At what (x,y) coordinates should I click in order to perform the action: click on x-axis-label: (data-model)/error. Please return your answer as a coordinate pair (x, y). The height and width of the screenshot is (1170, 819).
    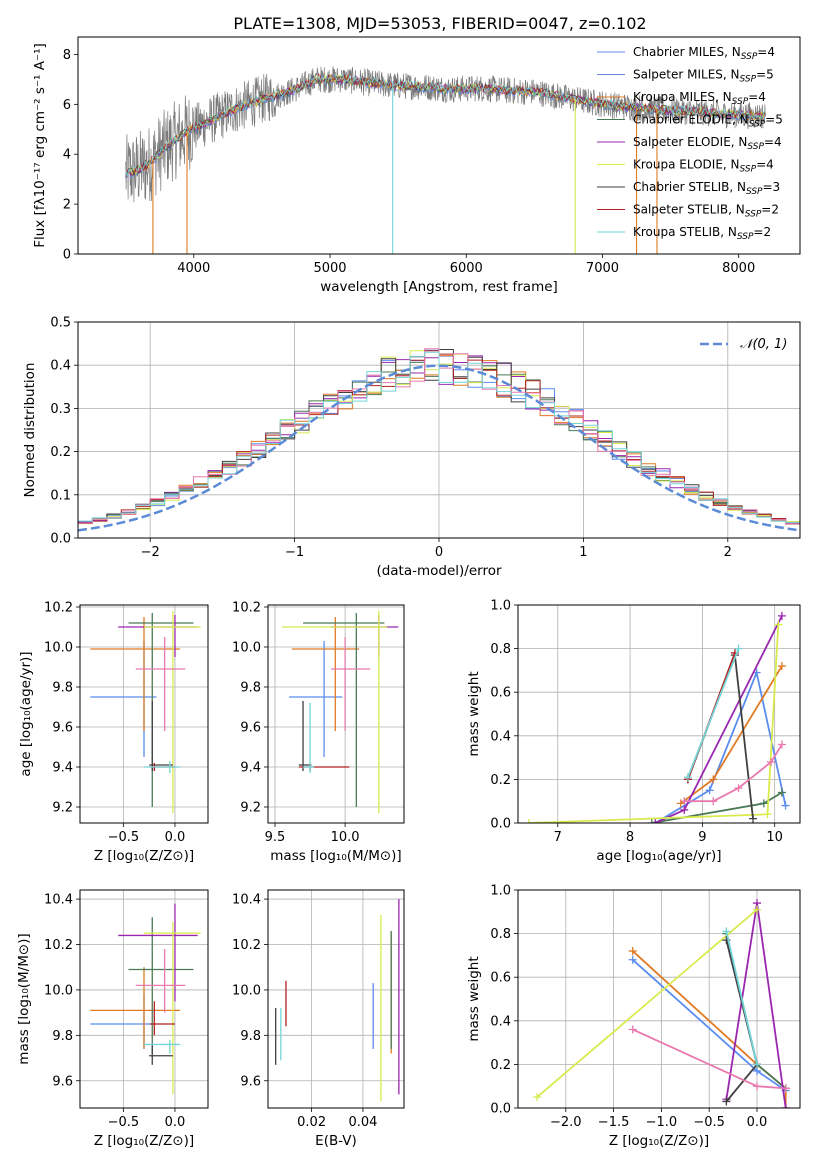
    Looking at the image, I should click on (439, 571).